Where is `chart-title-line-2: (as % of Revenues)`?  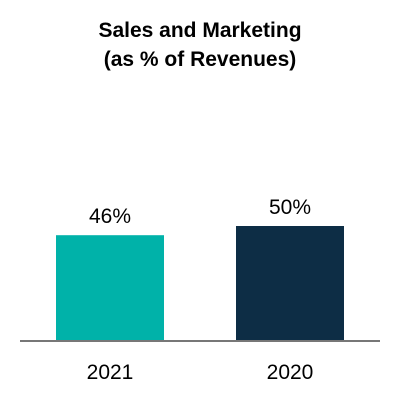
chart-title-line-2: (as % of Revenues) is located at coordinates (200, 59).